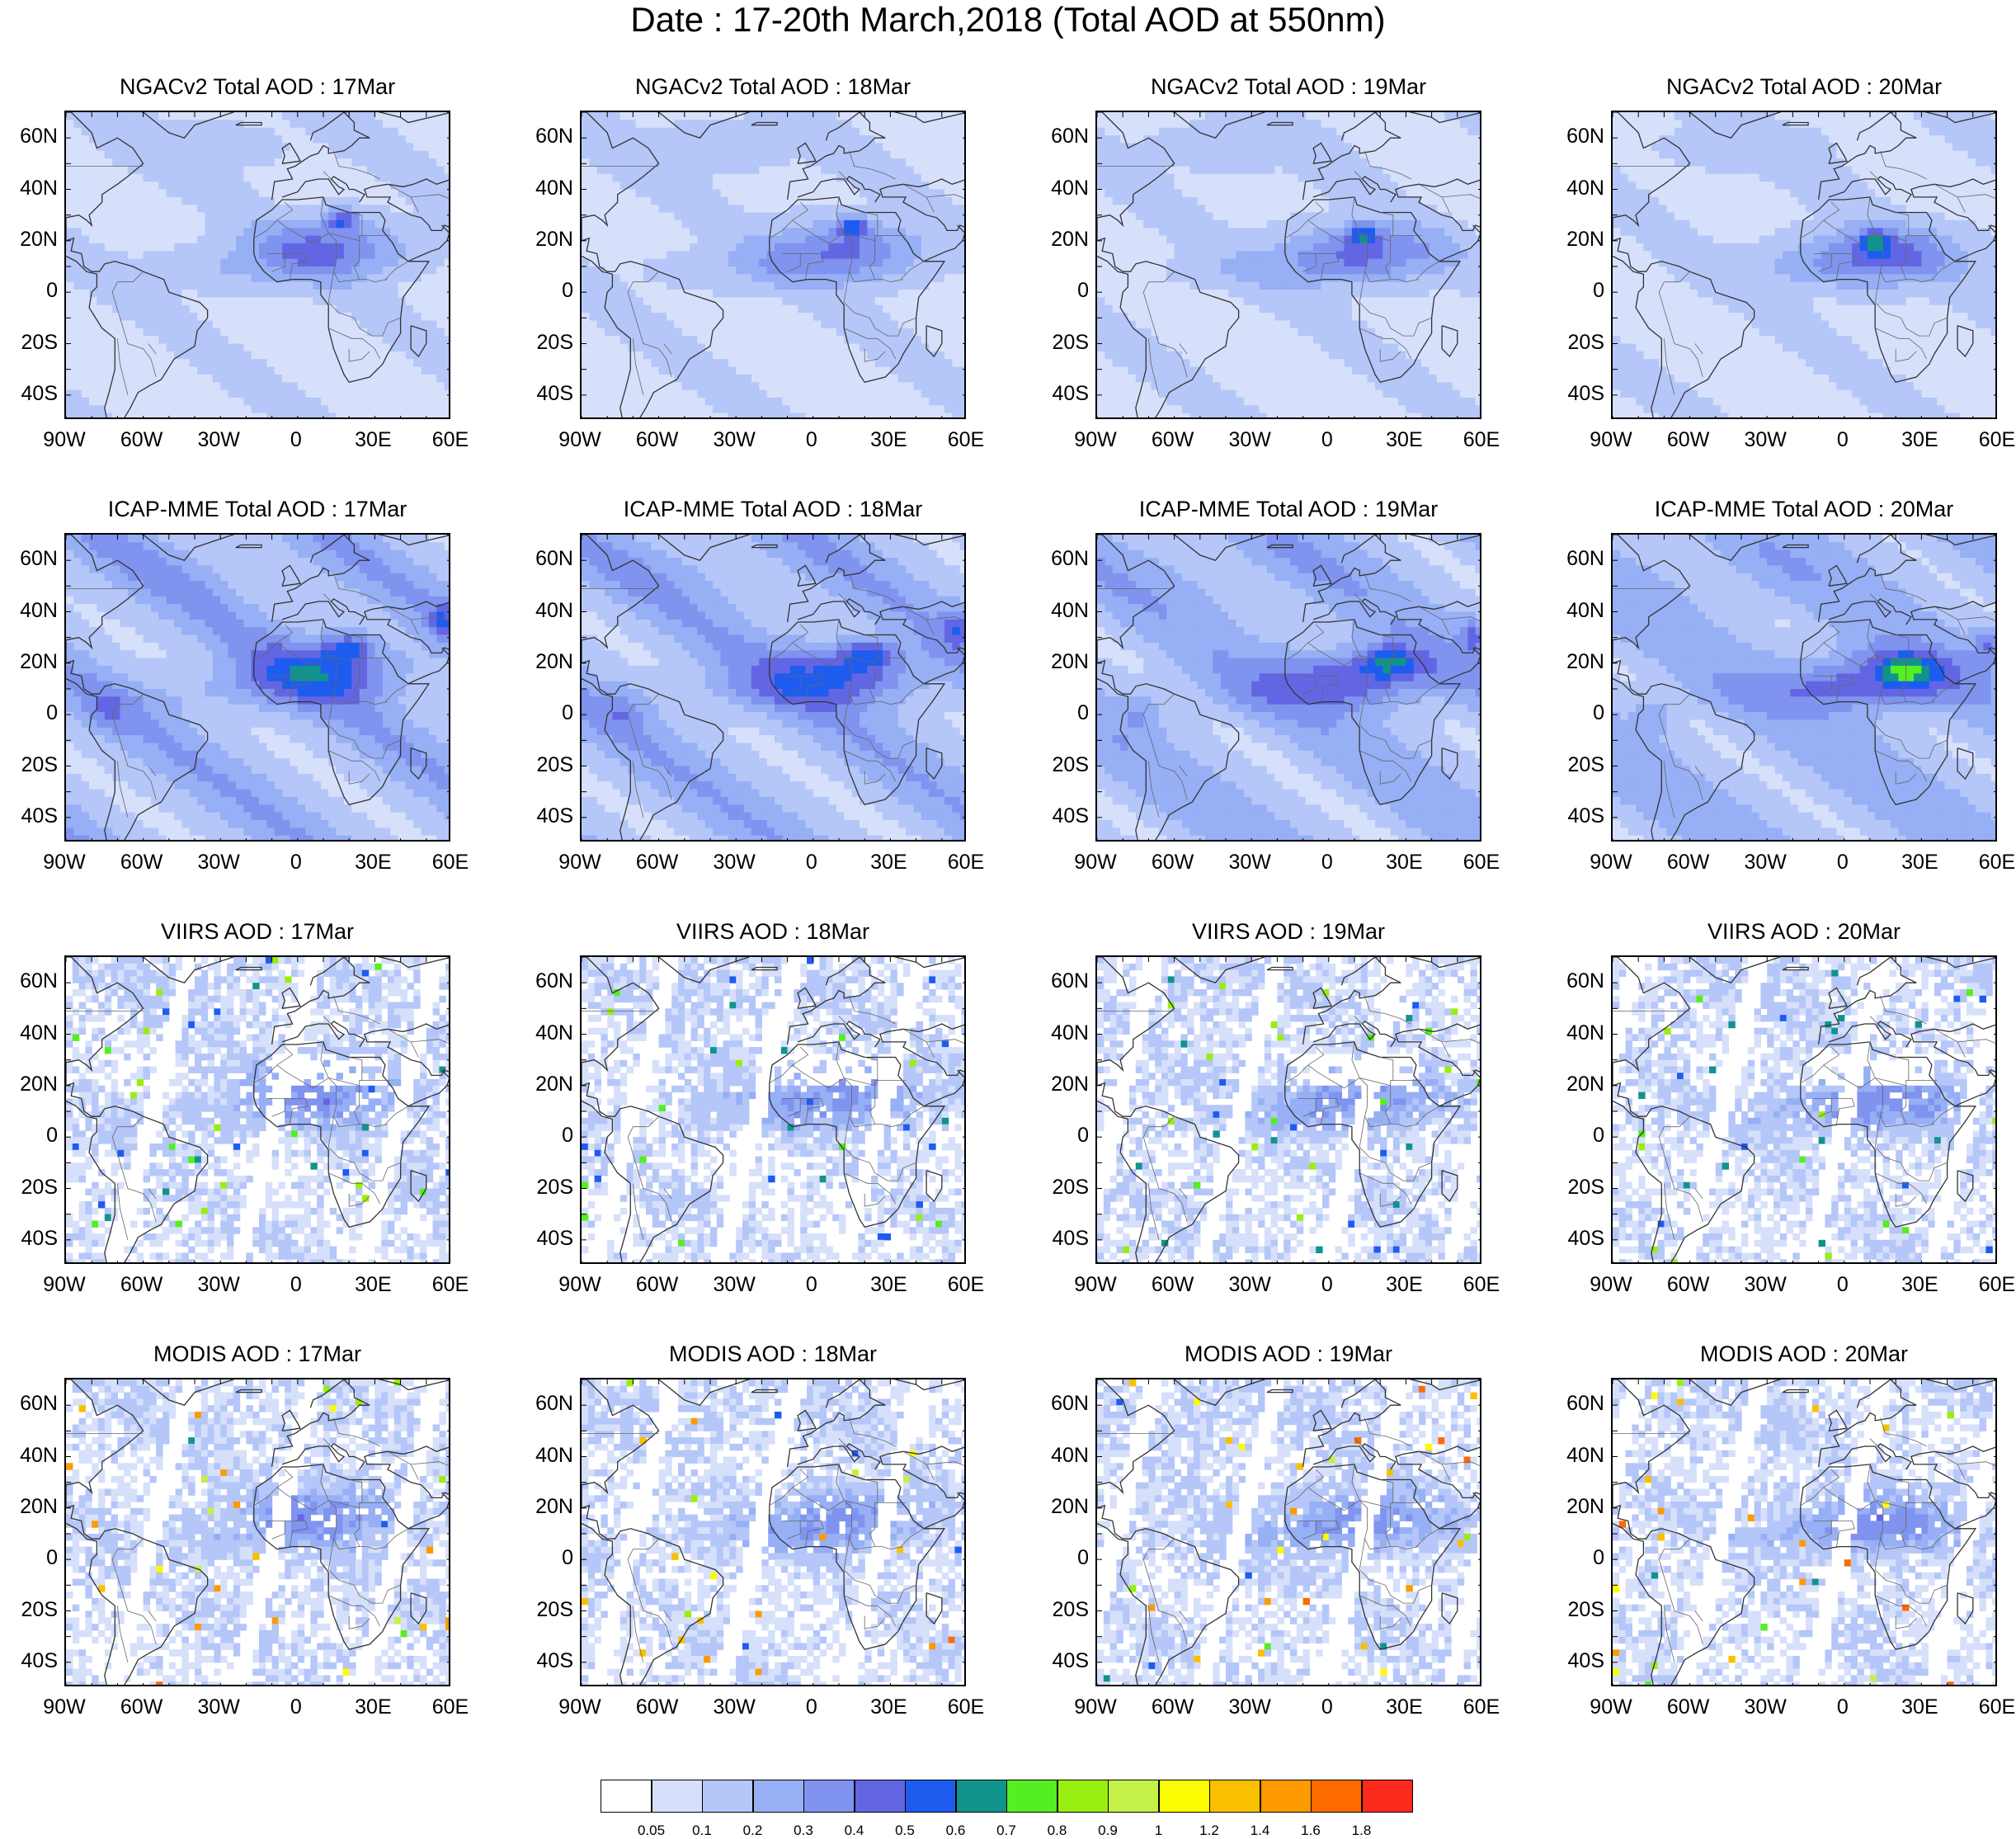 Image resolution: width=2016 pixels, height=1839 pixels. I want to click on panel-title: ICAP-MME Total AOD : 17Mar, so click(257, 509).